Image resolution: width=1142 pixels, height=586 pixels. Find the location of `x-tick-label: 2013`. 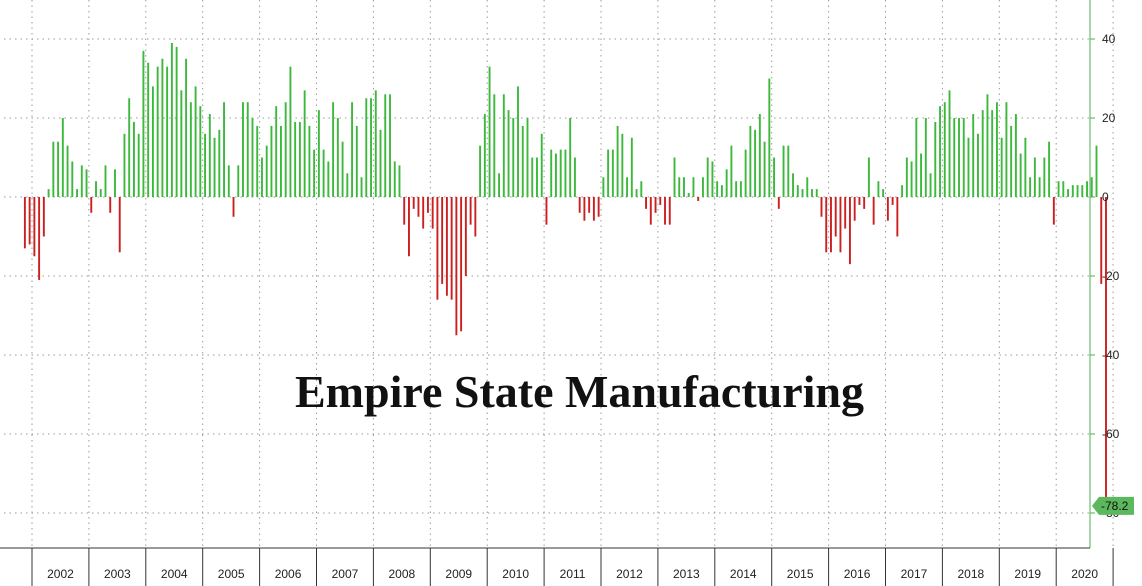

x-tick-label: 2013 is located at coordinates (686, 574).